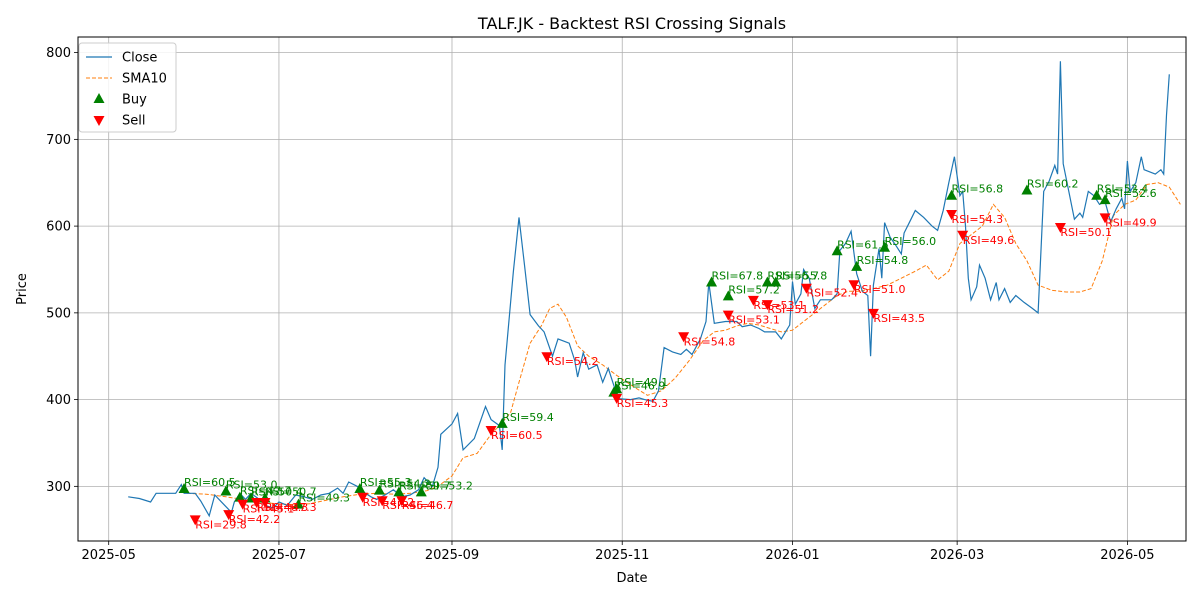 This screenshot has height=600, width=1200. I want to click on sell-label: RSI=43.5, so click(899, 318).